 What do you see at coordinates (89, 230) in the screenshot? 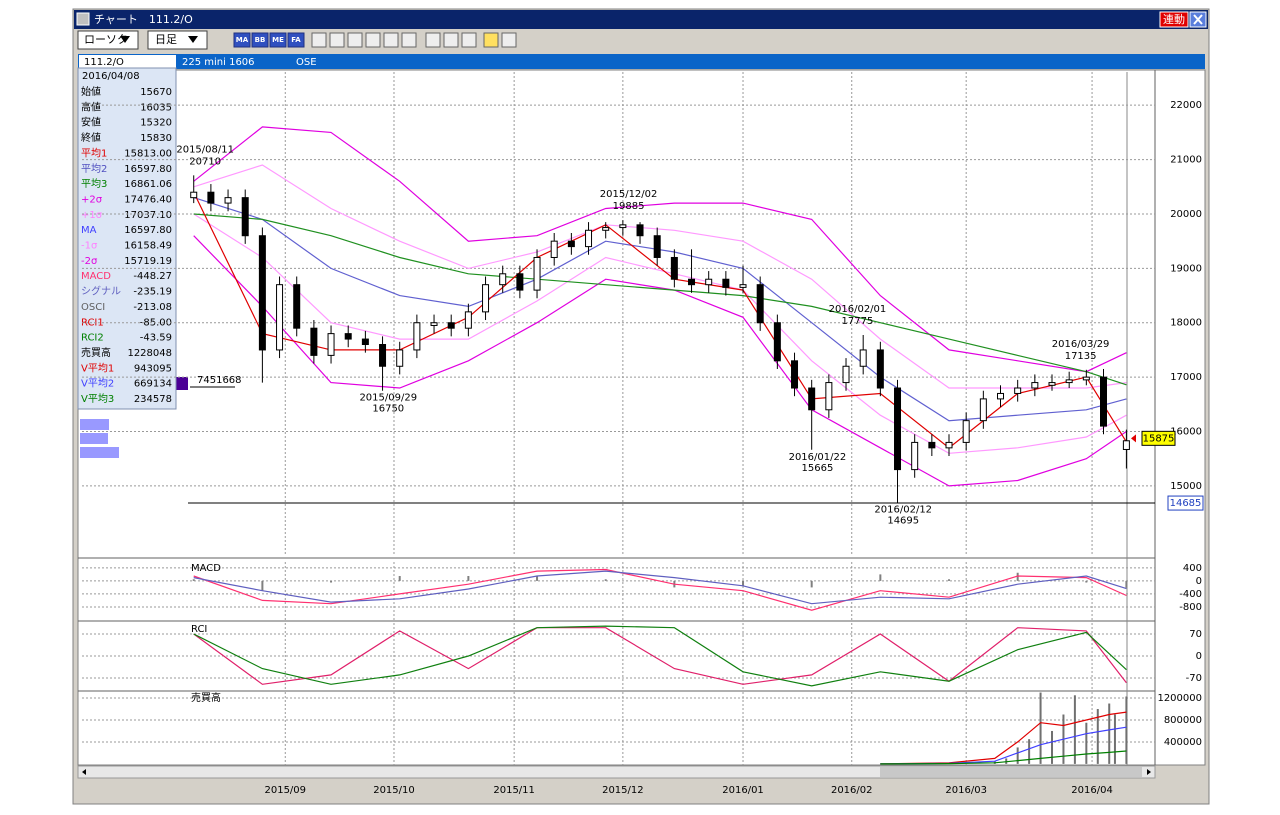
I see `info-label: MA` at bounding box center [89, 230].